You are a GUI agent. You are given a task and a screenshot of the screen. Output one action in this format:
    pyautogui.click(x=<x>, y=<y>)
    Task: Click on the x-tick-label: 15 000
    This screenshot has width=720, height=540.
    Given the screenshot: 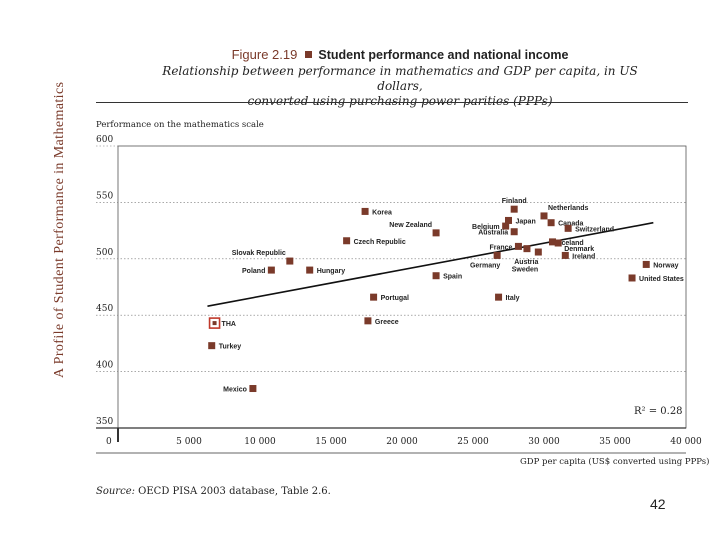 What is the action you would take?
    pyautogui.click(x=331, y=442)
    